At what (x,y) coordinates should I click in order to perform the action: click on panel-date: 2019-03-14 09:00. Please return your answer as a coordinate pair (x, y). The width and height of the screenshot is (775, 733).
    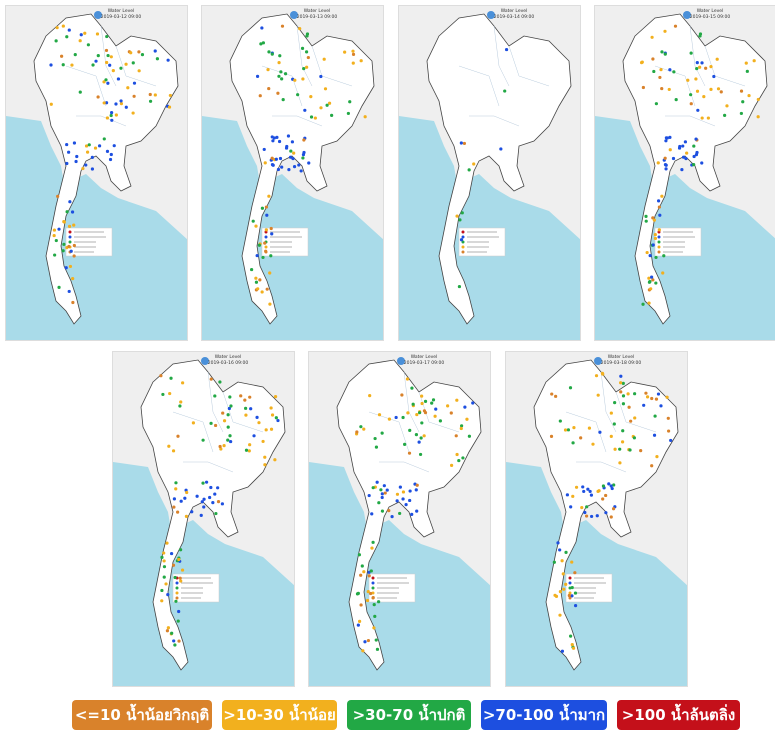
    Looking at the image, I should click on (514, 17).